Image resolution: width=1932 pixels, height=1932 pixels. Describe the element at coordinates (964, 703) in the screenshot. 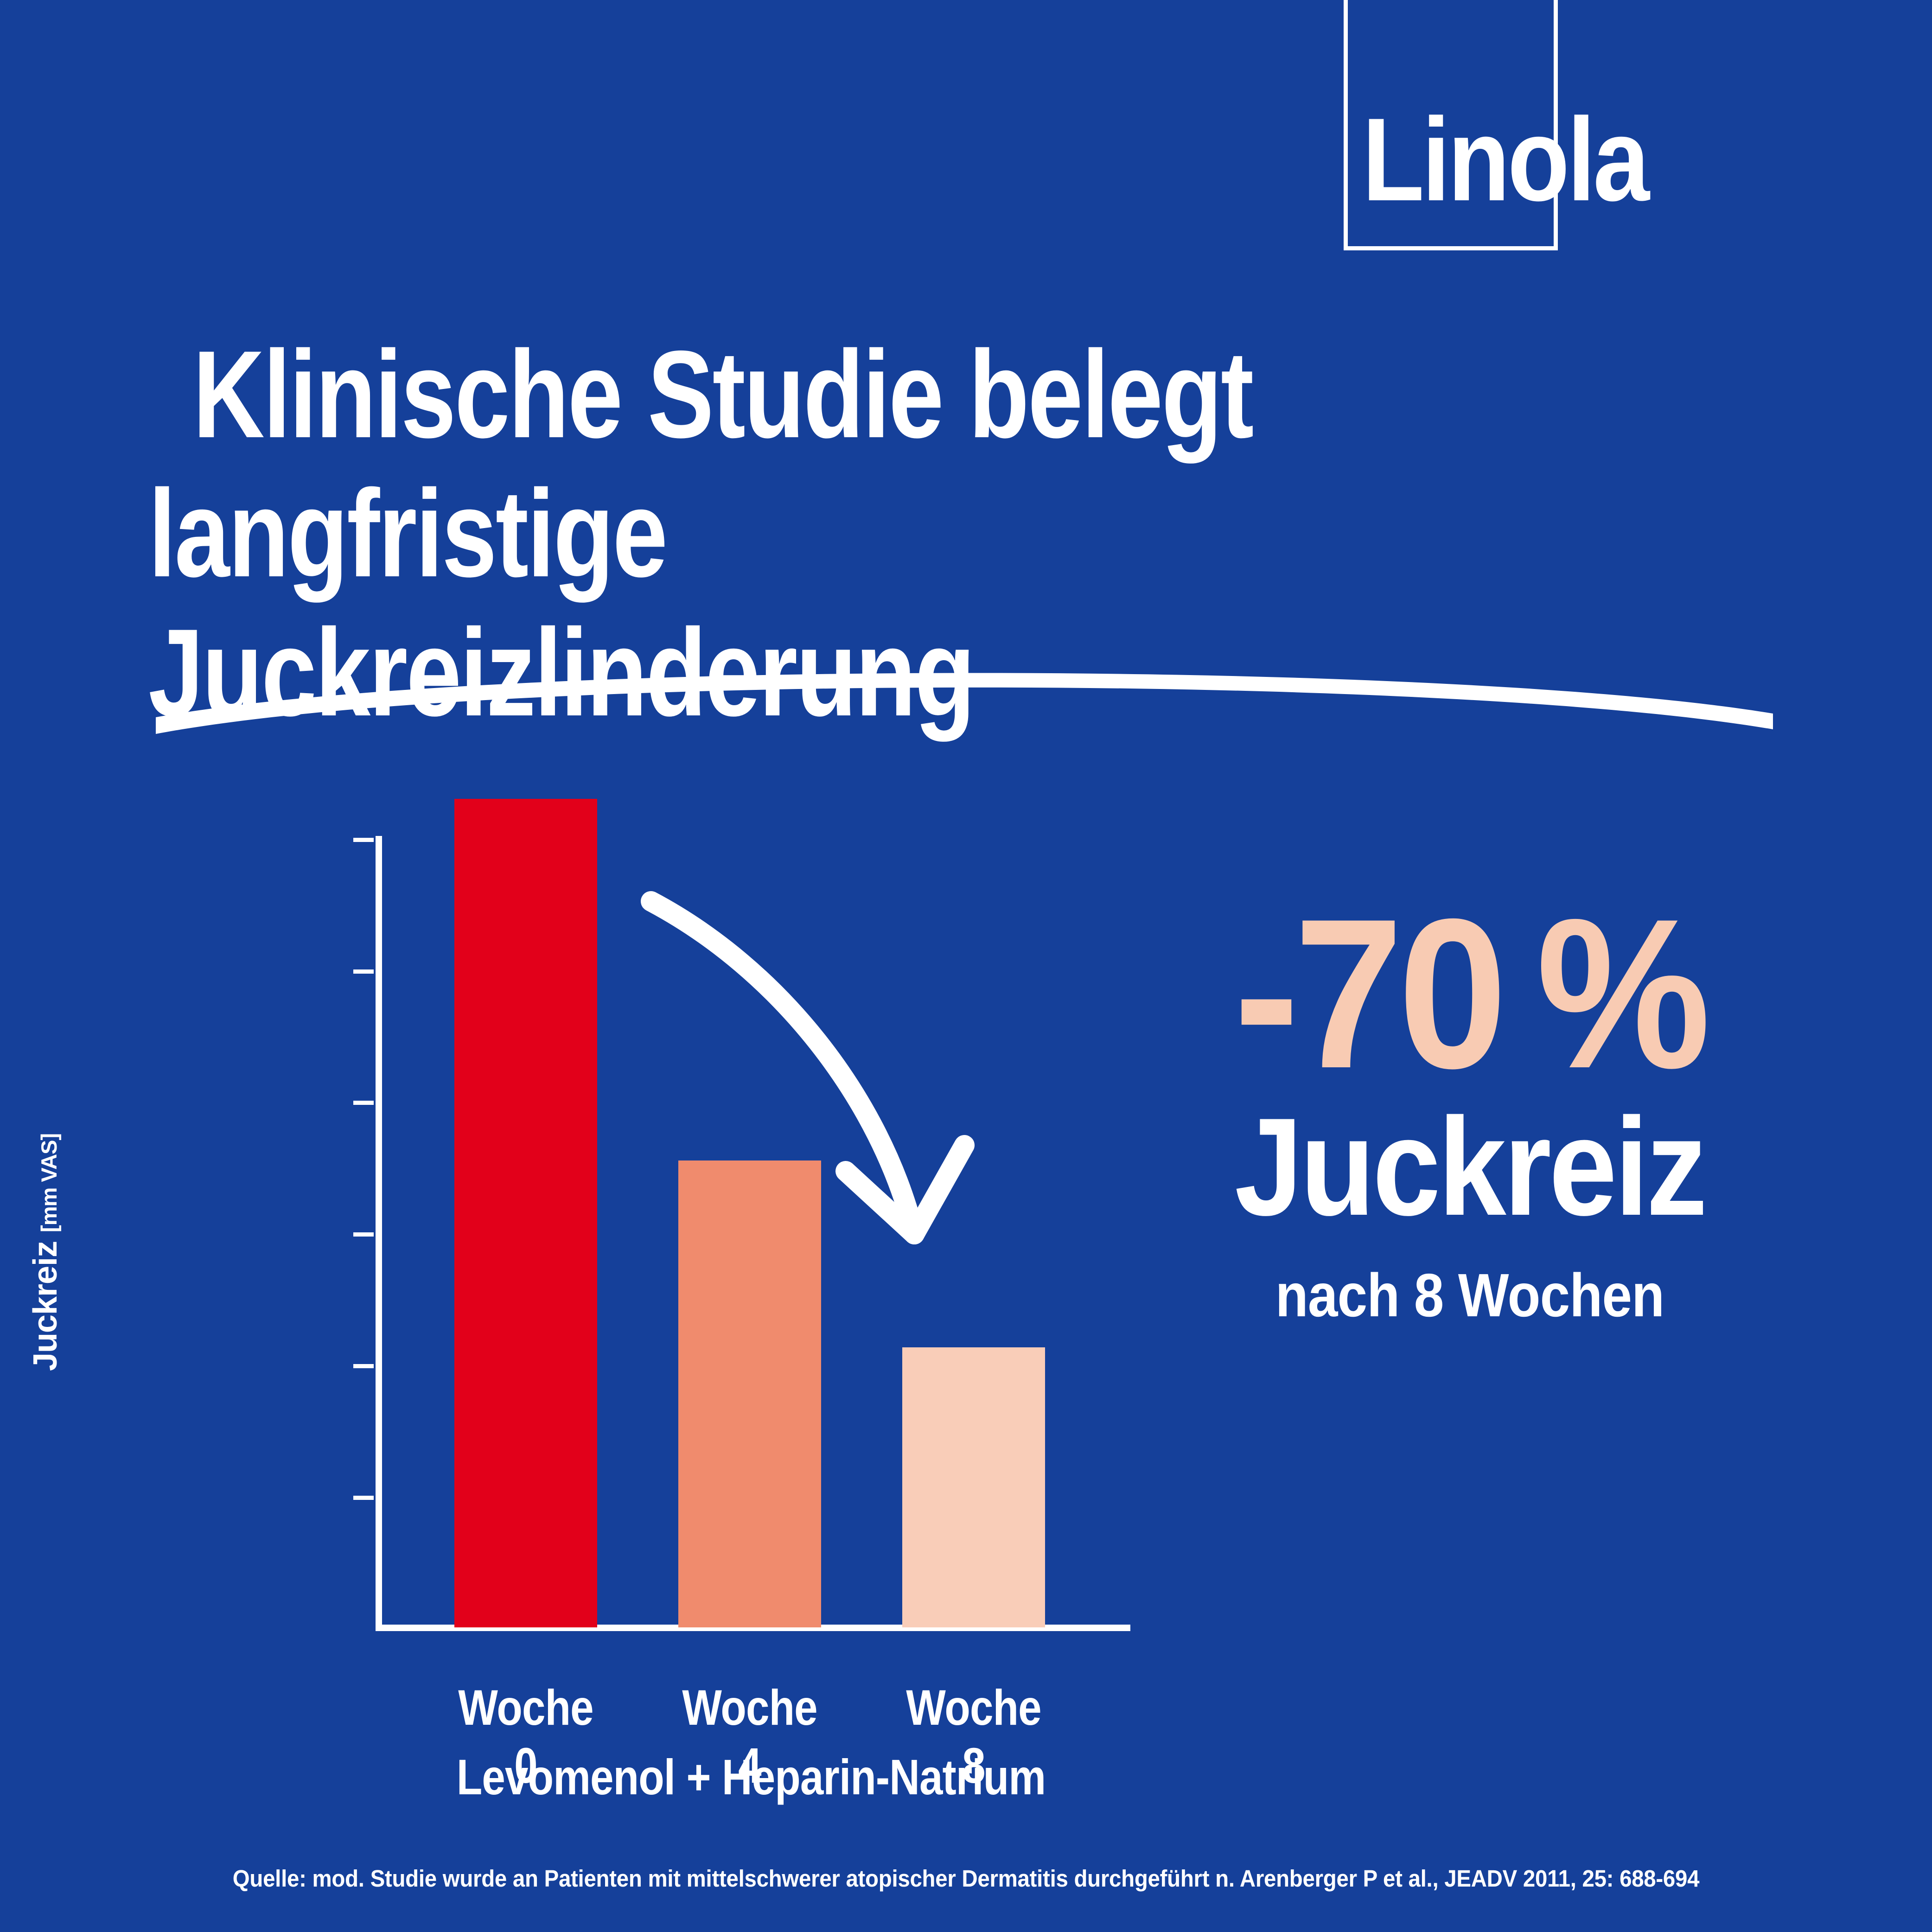

I see `swoosh-underline-icon` at that location.